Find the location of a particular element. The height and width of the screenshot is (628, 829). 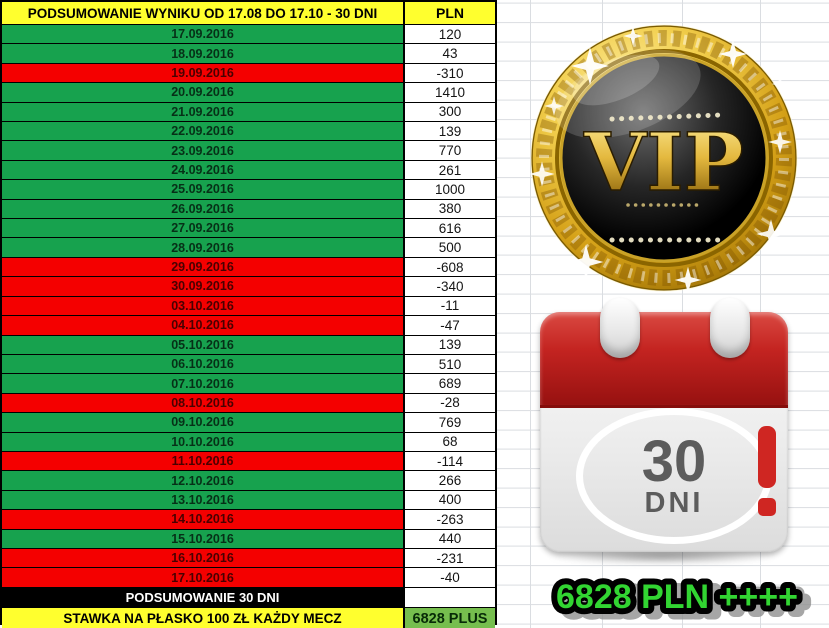

table-row: 06.10.2016 510 is located at coordinates (248, 363).